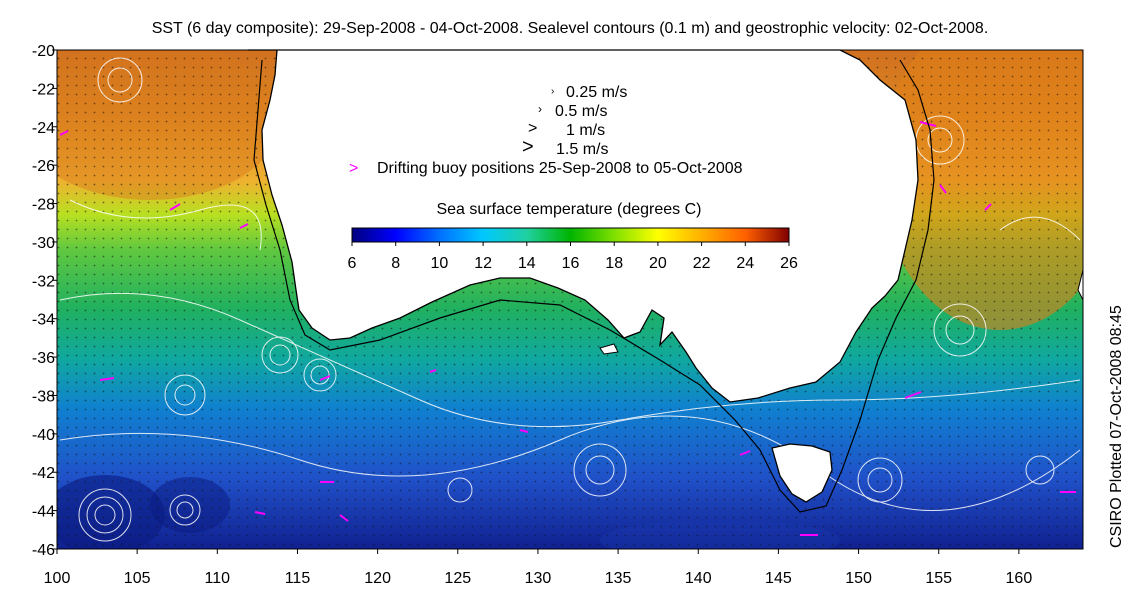 The width and height of the screenshot is (1140, 600). Describe the element at coordinates (43, 512) in the screenshot. I see `y-tick-label: -44` at that location.